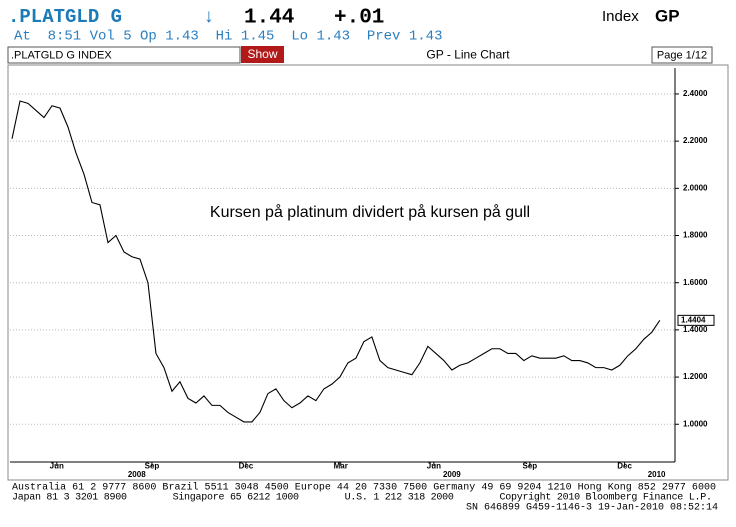 This screenshot has height=527, width=736. I want to click on y-tick-label: 1.0000, so click(695, 423).